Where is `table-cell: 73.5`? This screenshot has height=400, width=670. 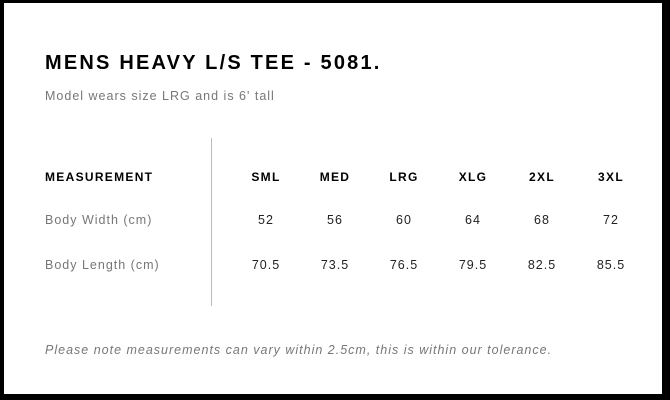 table-cell: 73.5 is located at coordinates (335, 265).